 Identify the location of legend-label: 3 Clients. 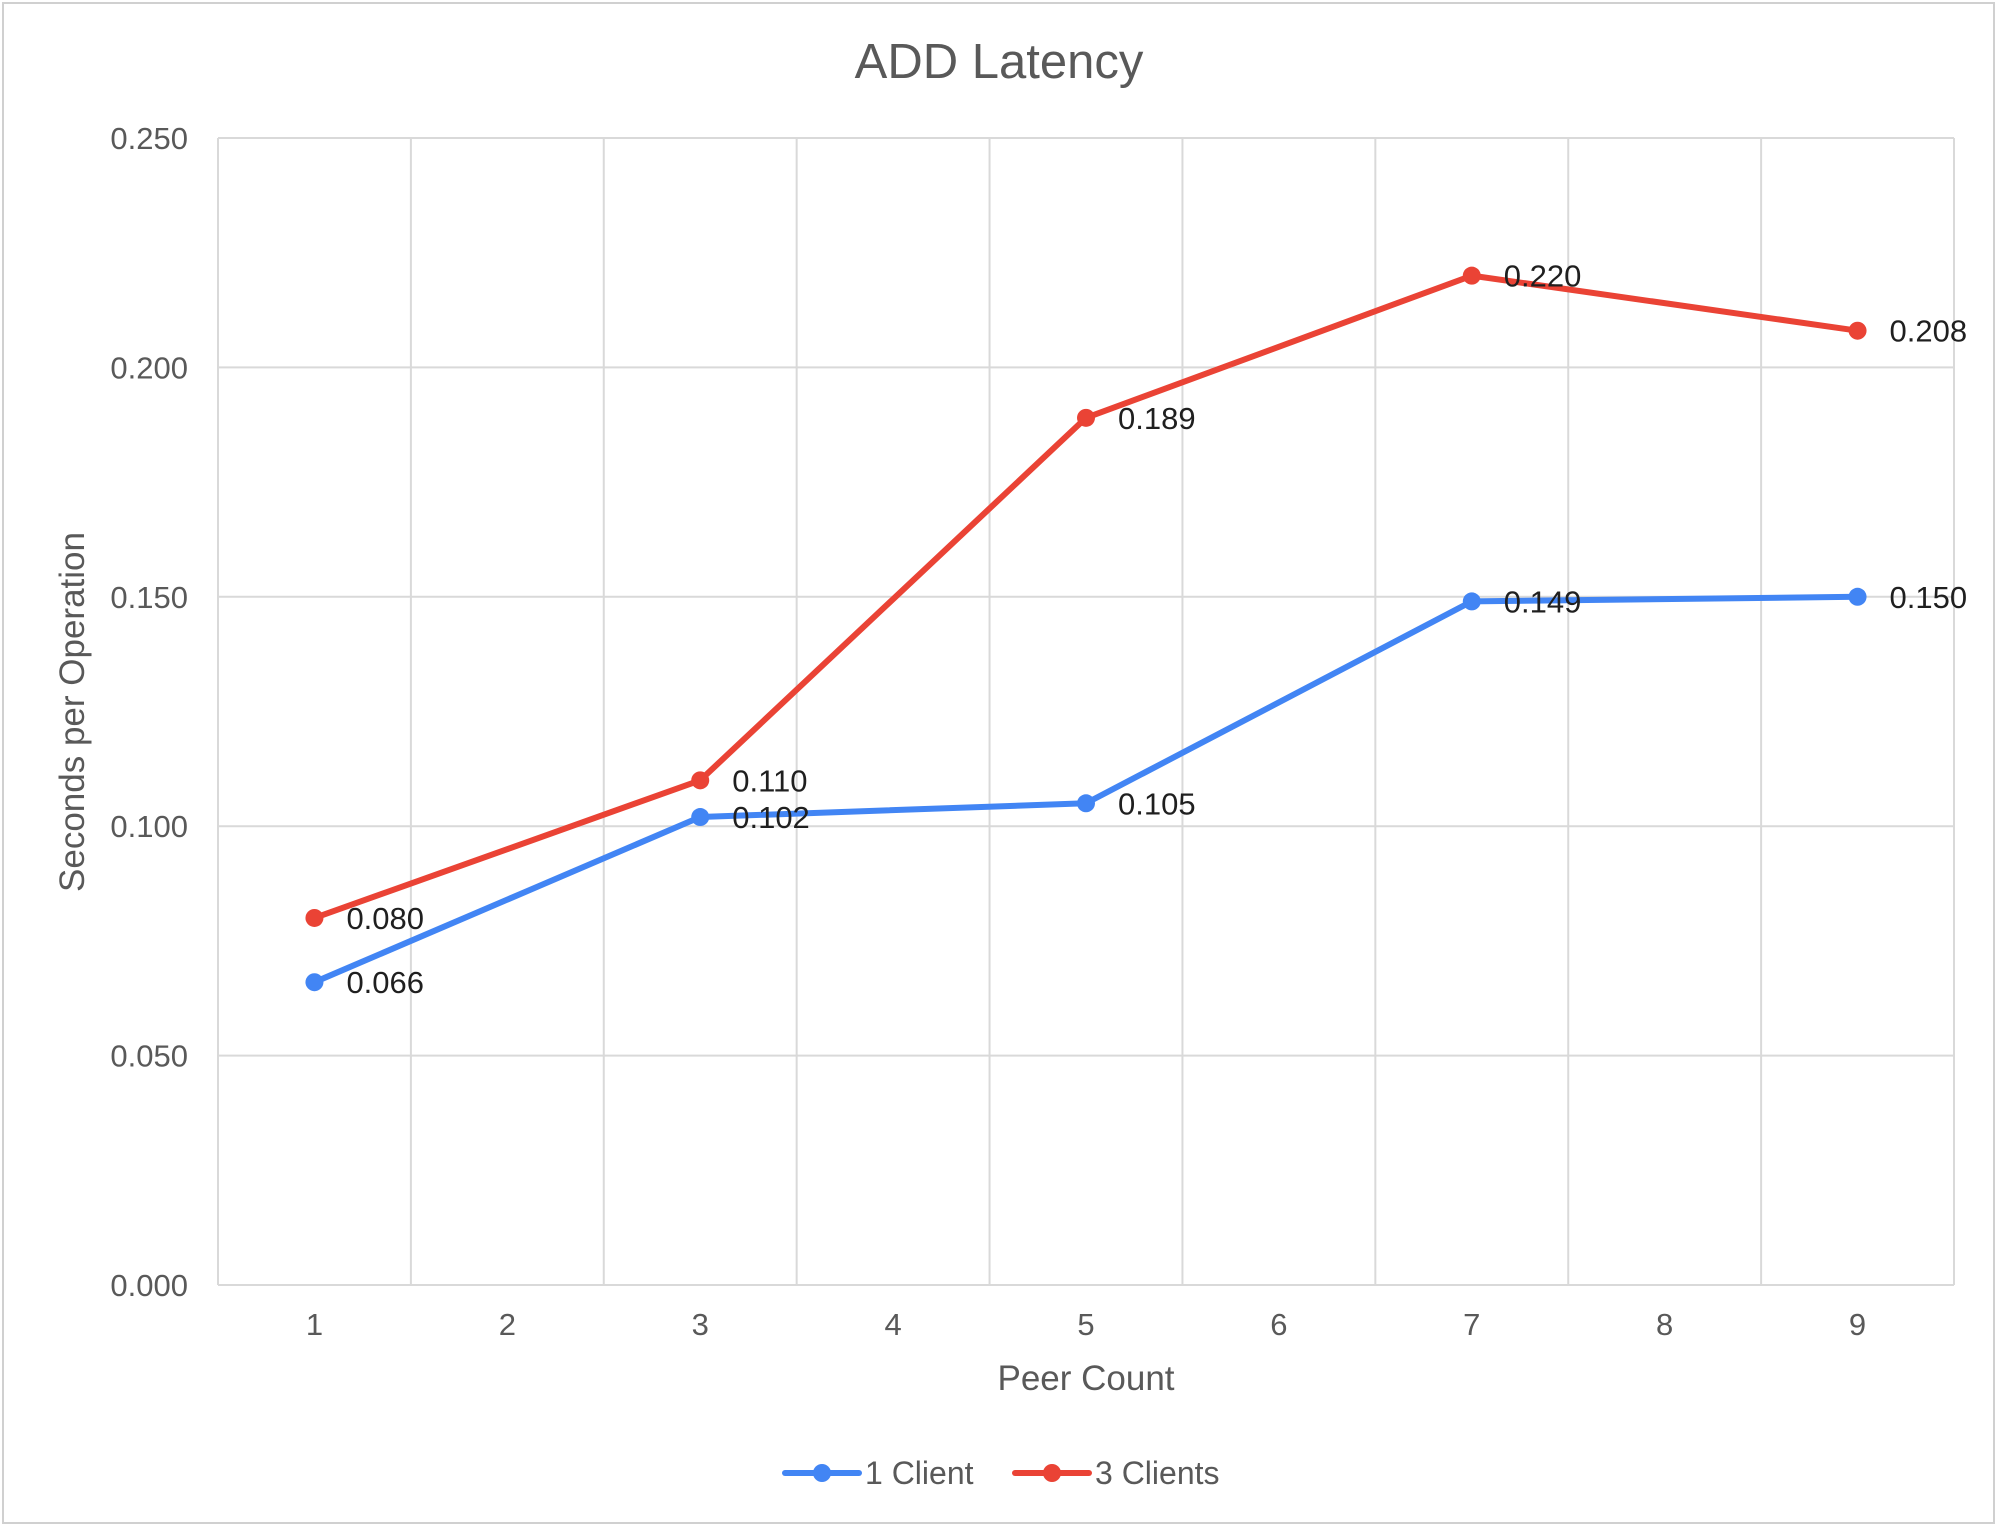
(1157, 1473).